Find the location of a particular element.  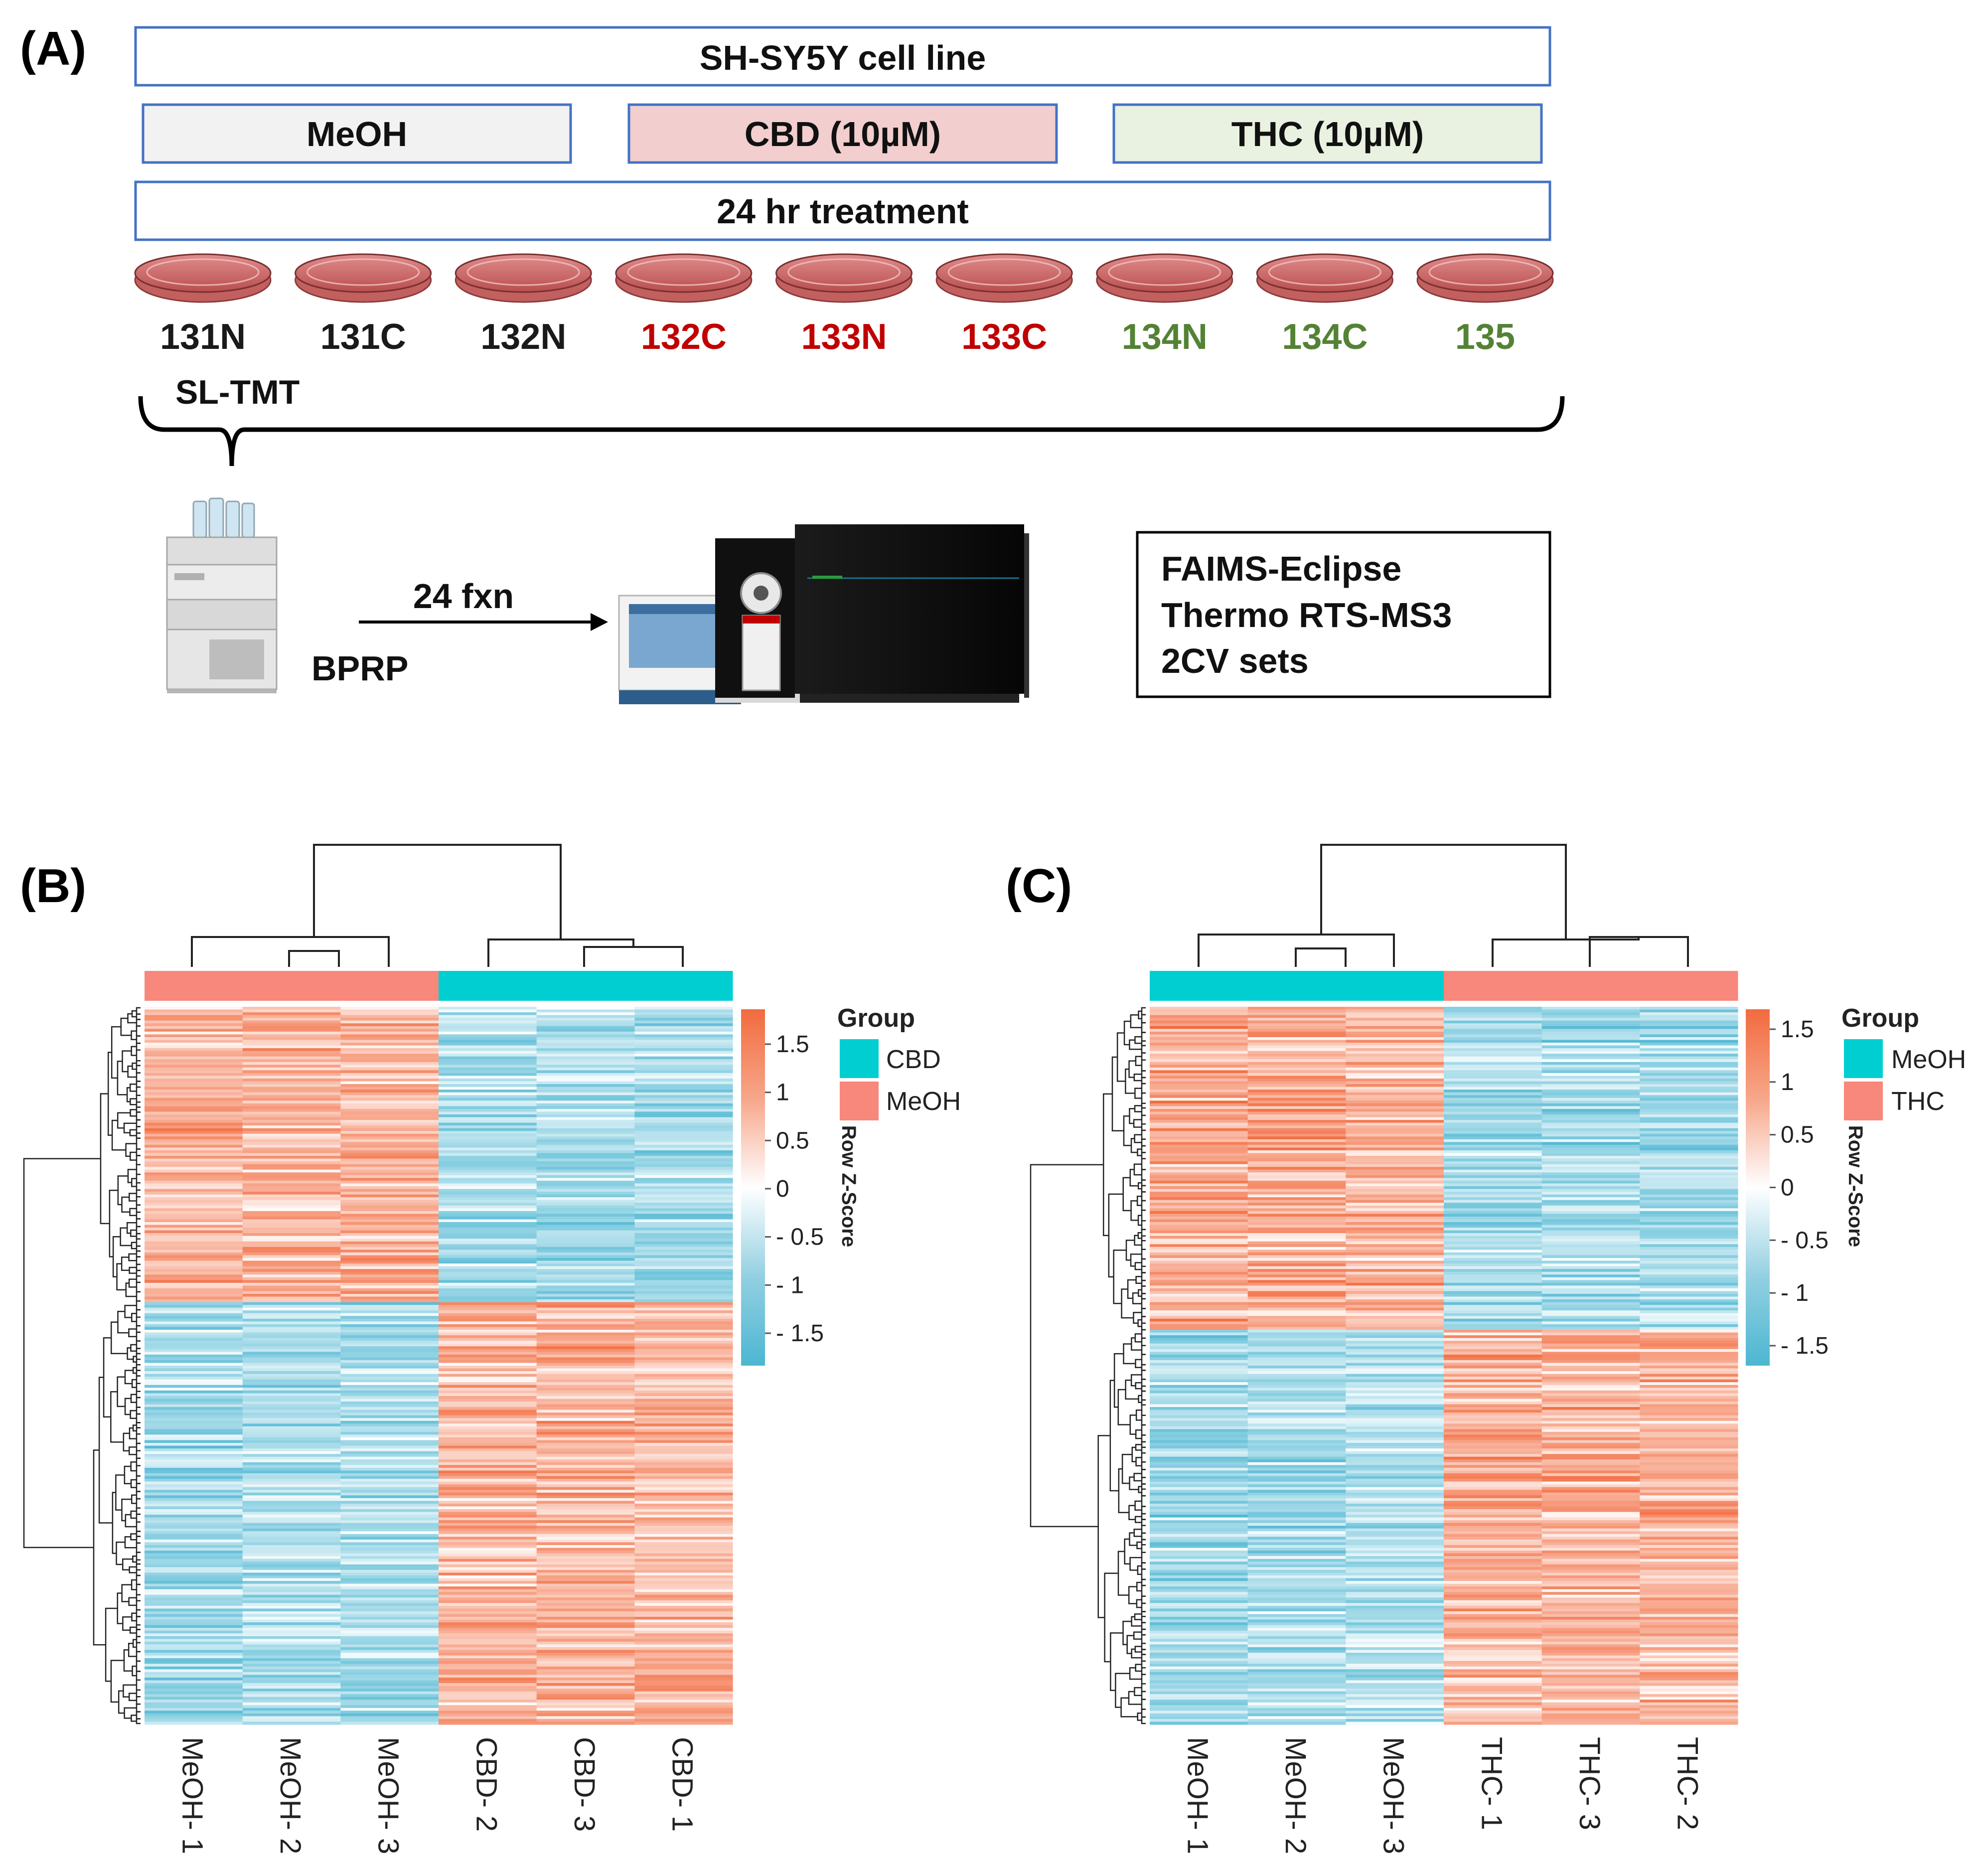

channel-label-135: 135 is located at coordinates (1485, 337).